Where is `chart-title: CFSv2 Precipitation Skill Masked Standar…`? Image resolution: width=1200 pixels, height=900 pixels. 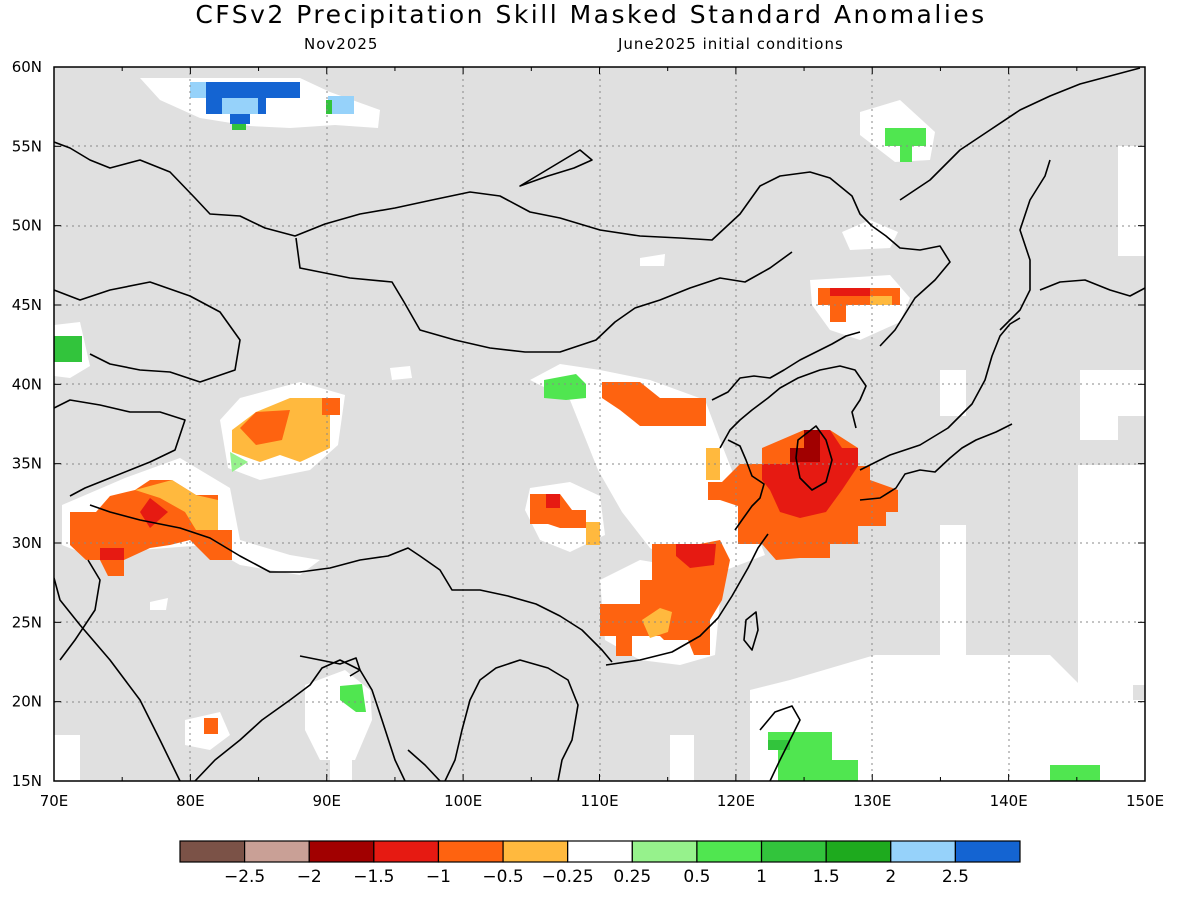 chart-title: CFSv2 Precipitation Skill Masked Standar… is located at coordinates (591, 14).